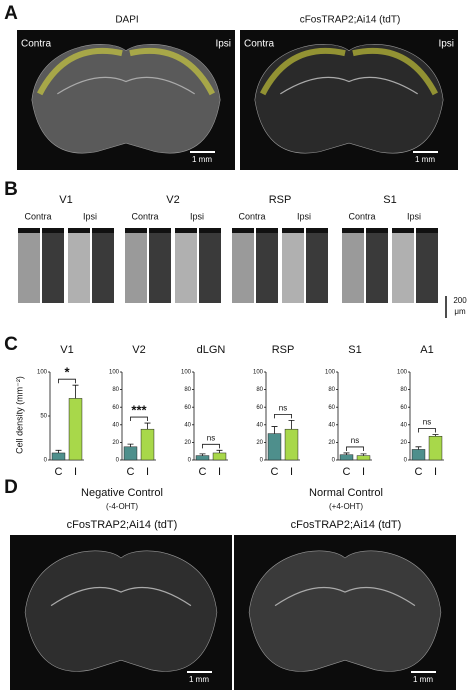  What do you see at coordinates (66, 350) in the screenshot?
I see `label: V1` at bounding box center [66, 350].